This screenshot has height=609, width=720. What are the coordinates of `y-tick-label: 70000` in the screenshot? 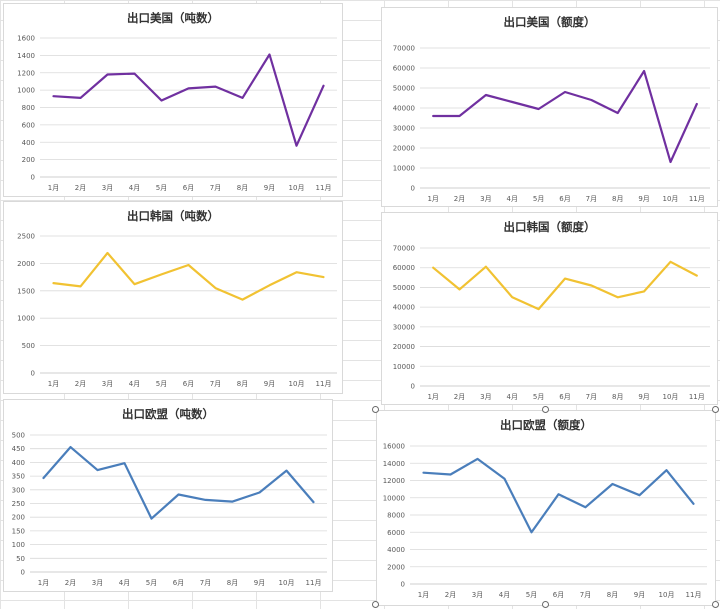 It's located at (404, 49).